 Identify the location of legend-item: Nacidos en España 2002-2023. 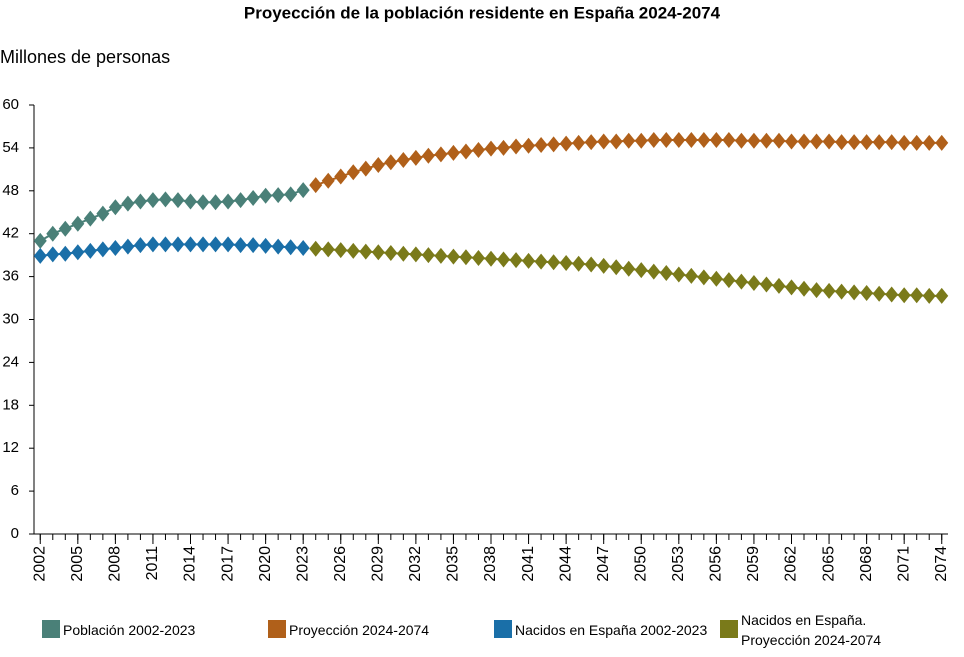
(607, 635).